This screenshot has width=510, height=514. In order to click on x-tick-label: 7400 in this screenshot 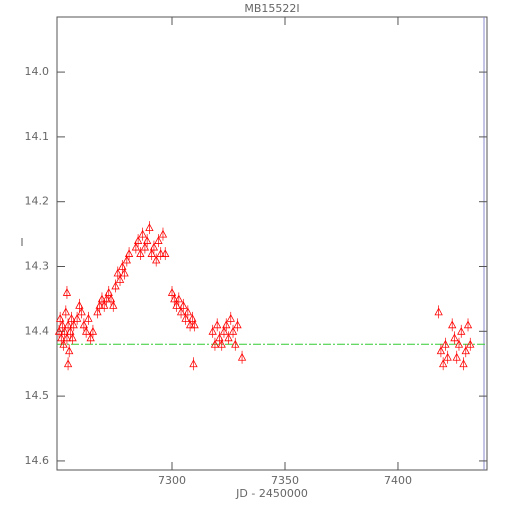, I will do `click(398, 480)`.